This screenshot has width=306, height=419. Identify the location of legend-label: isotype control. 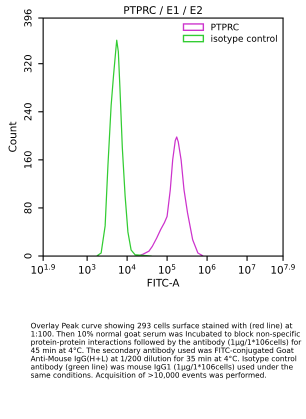
(244, 39).